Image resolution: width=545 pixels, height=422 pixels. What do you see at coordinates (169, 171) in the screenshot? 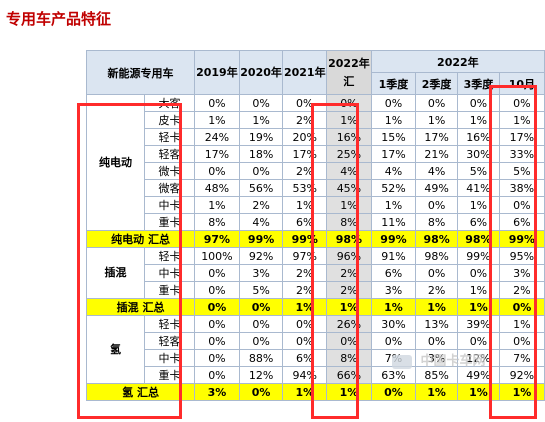
I see `vehicle-type-cell: 微卡` at bounding box center [169, 171].